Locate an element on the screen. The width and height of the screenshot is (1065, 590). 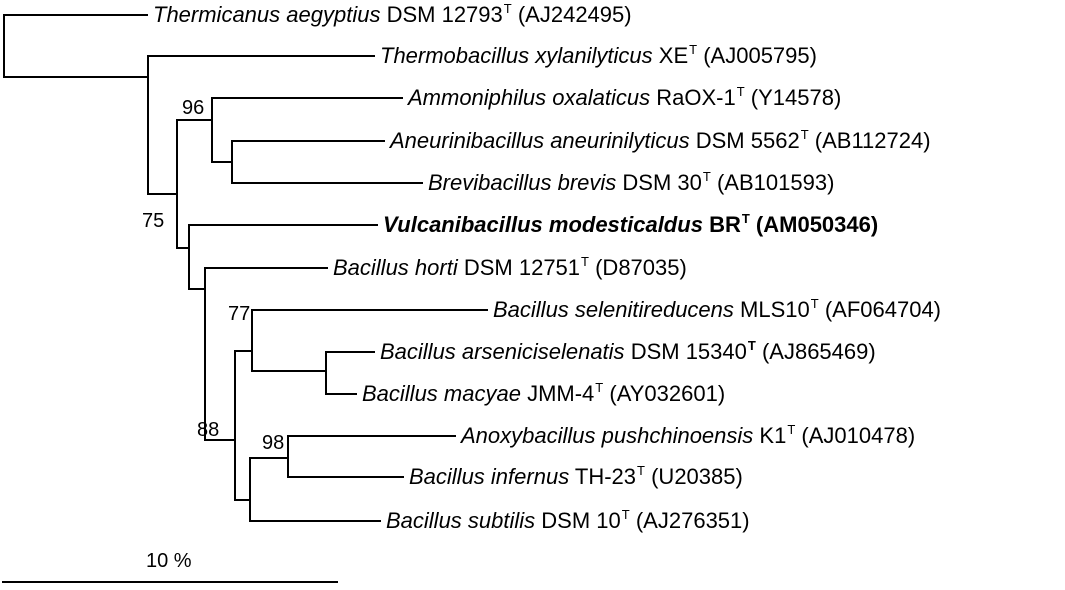
strain: MLS10 is located at coordinates (775, 309).